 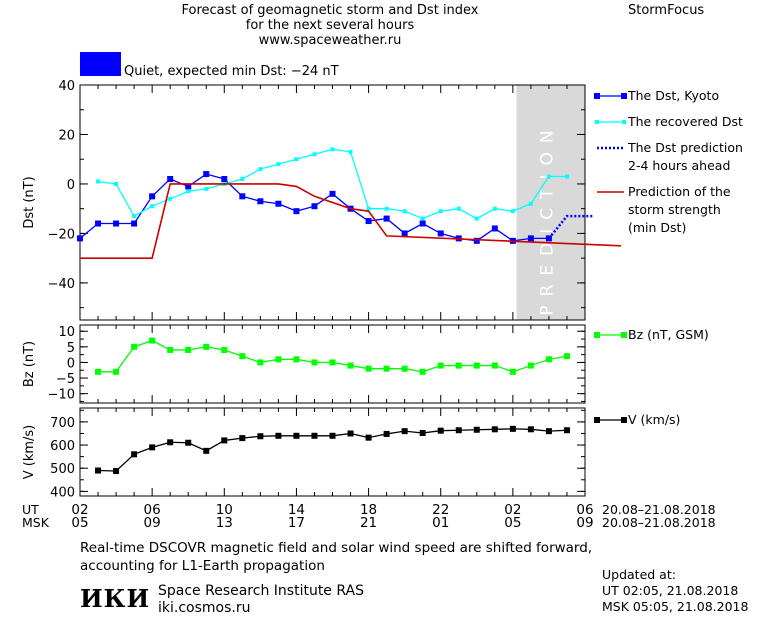 I want to click on legend-label: Prediction of the, so click(x=679, y=191).